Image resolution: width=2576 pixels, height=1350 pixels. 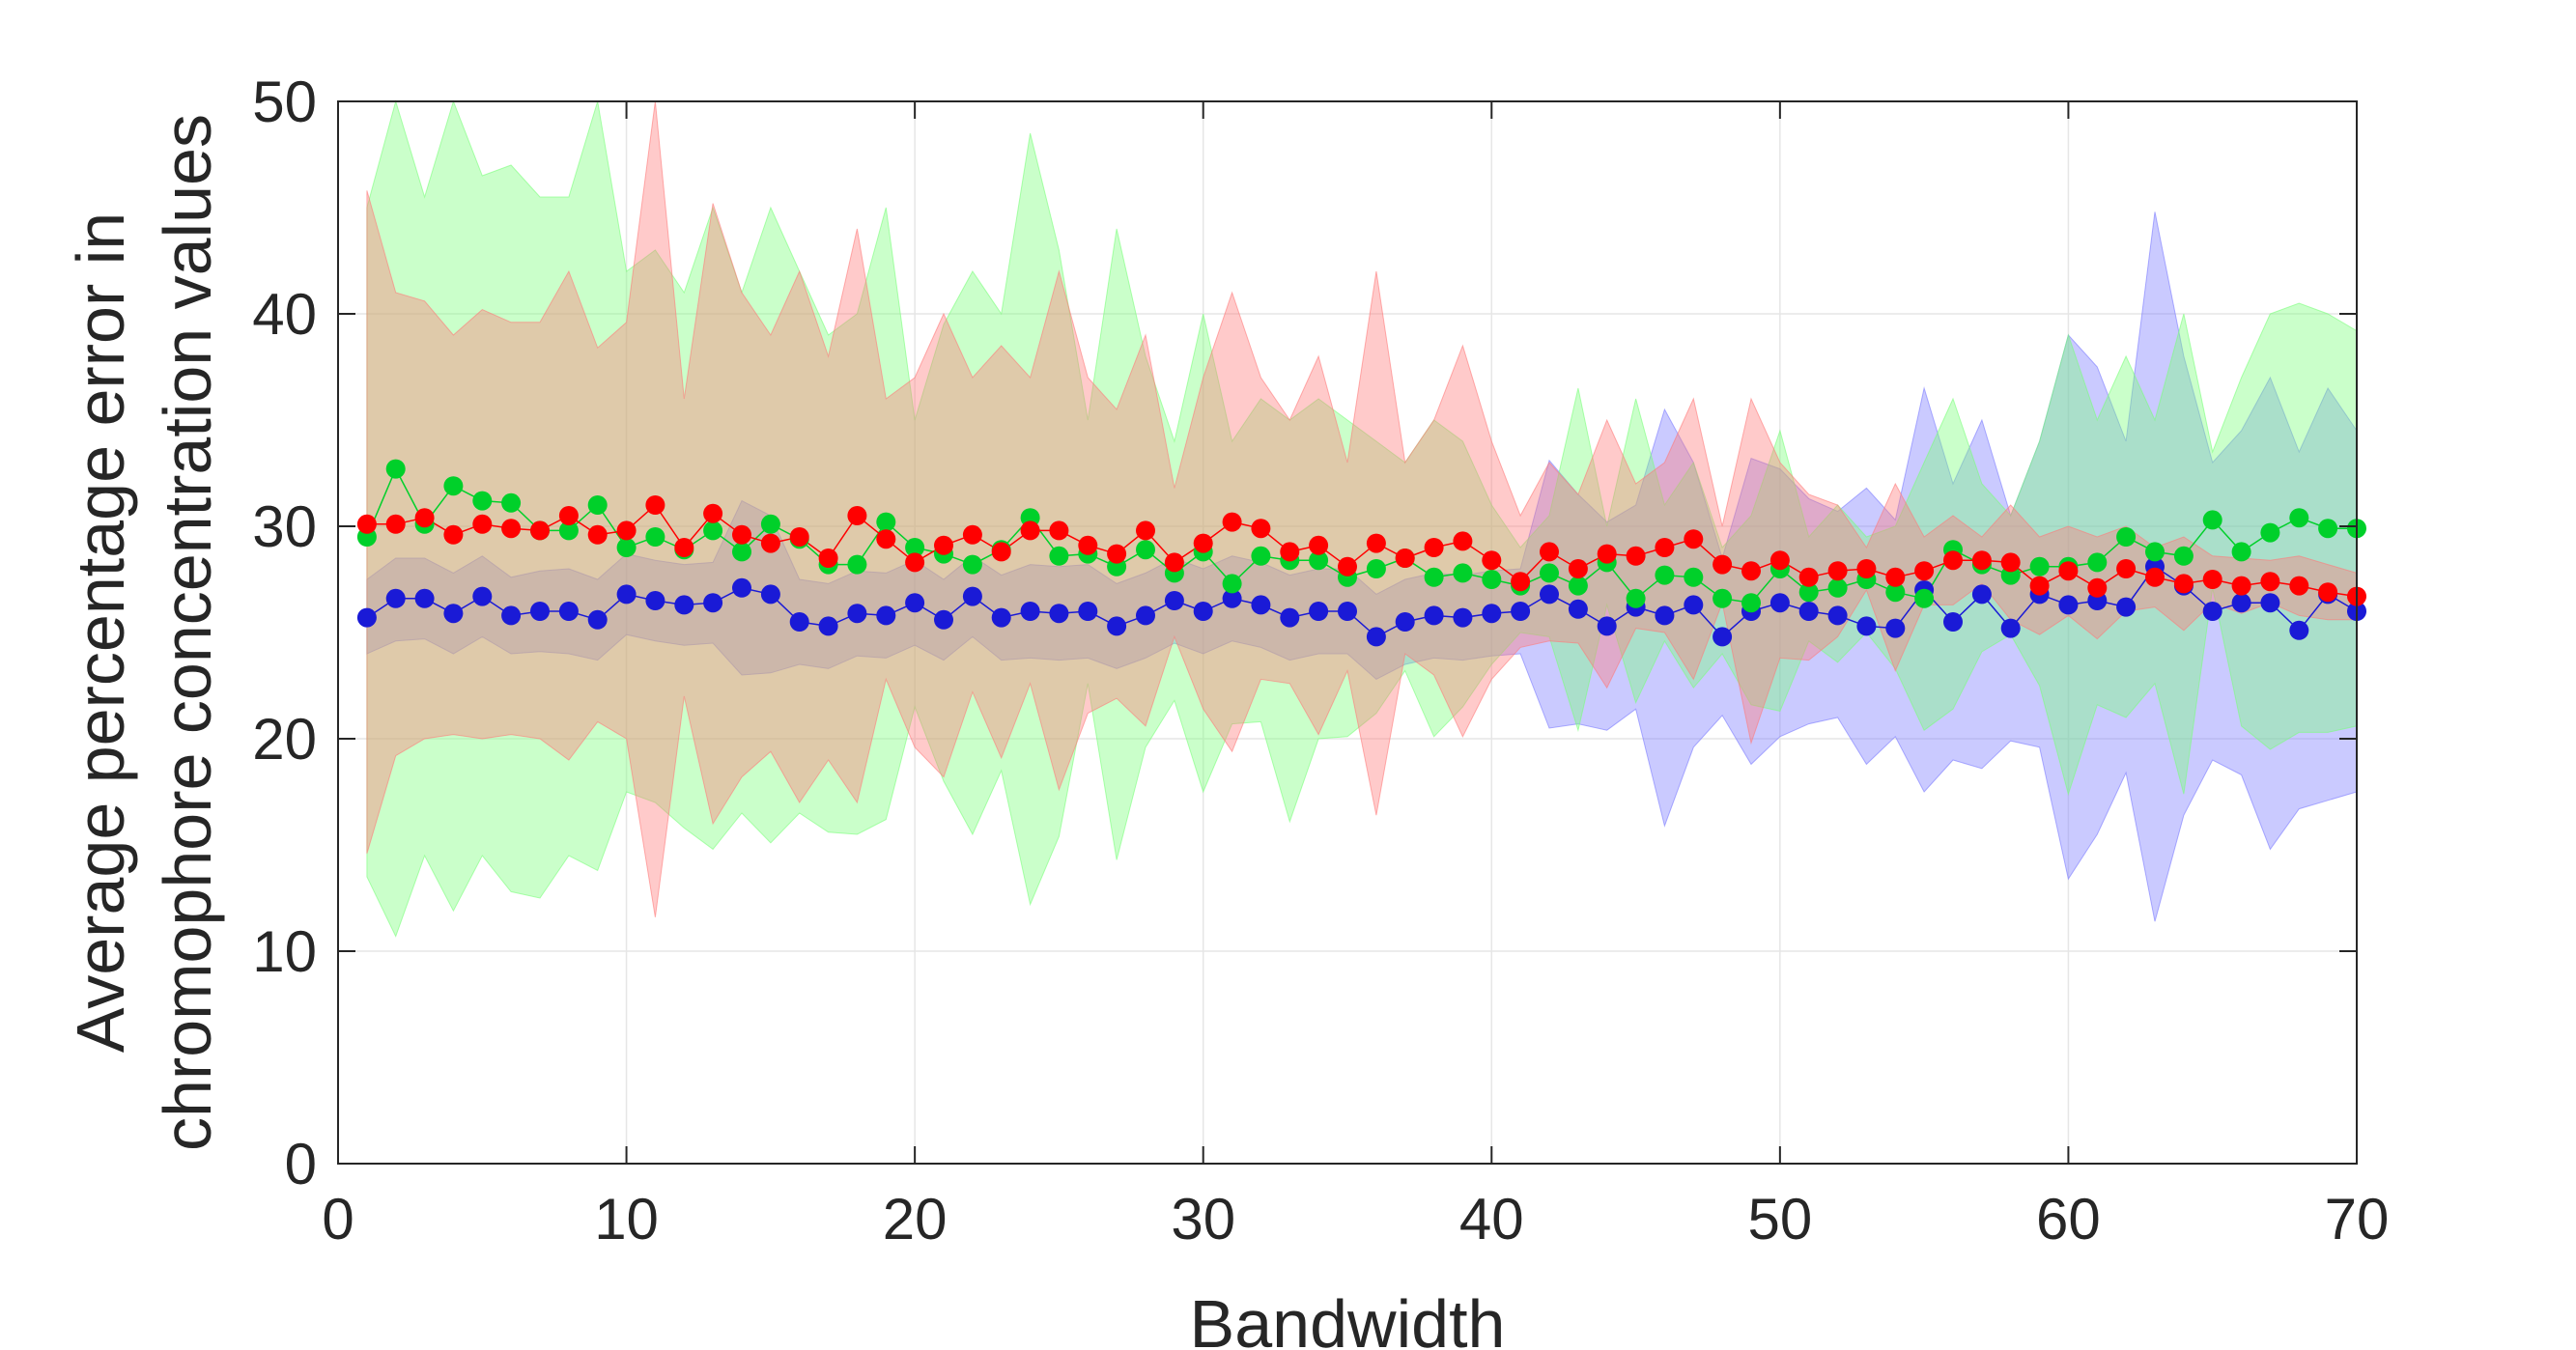 I want to click on series-3-line, so click(x=1362, y=550).